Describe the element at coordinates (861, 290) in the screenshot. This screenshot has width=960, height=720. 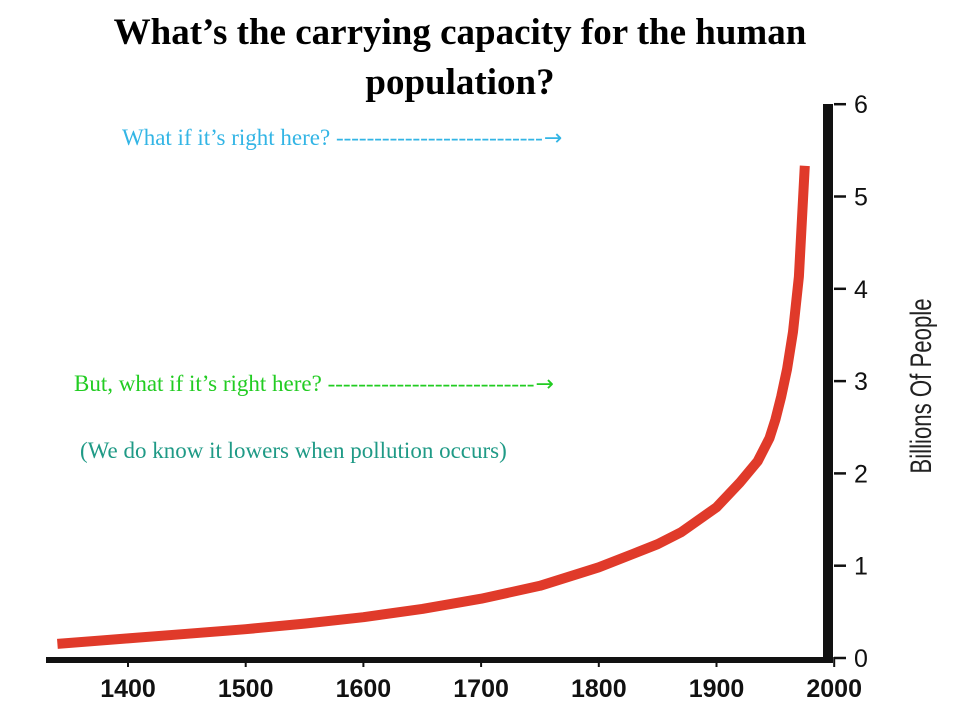
I see `y-tick-label: 4` at that location.